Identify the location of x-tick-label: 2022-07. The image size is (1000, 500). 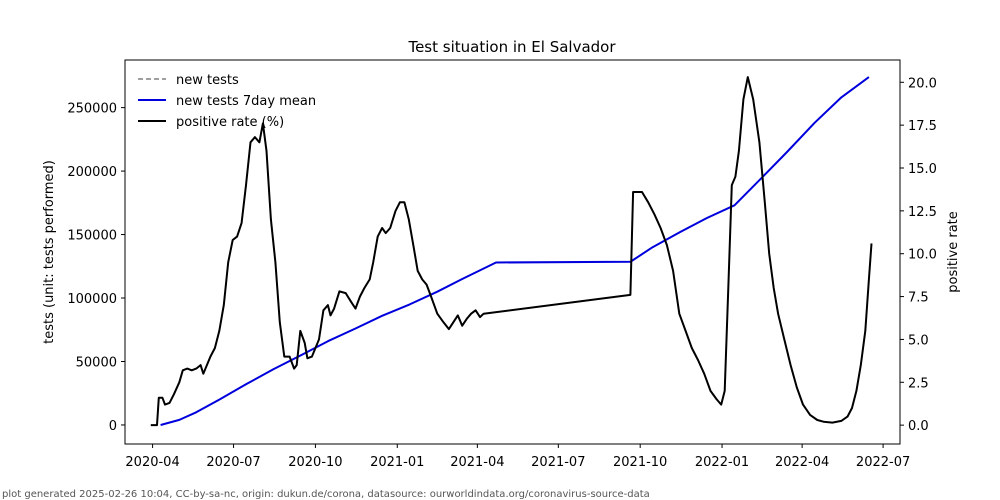
(883, 462).